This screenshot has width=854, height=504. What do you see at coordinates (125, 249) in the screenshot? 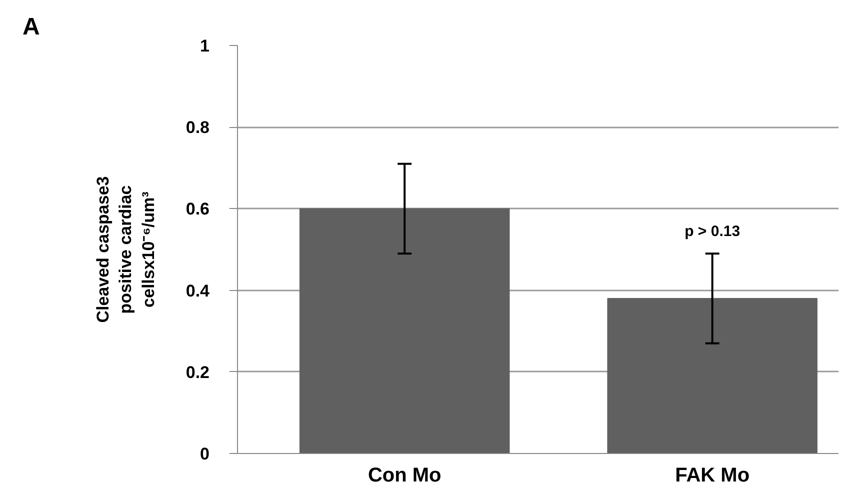
I see `y-axis-title: Cleaved caspase3 positive cardiac cellsx10⁻⁶/um³` at bounding box center [125, 249].